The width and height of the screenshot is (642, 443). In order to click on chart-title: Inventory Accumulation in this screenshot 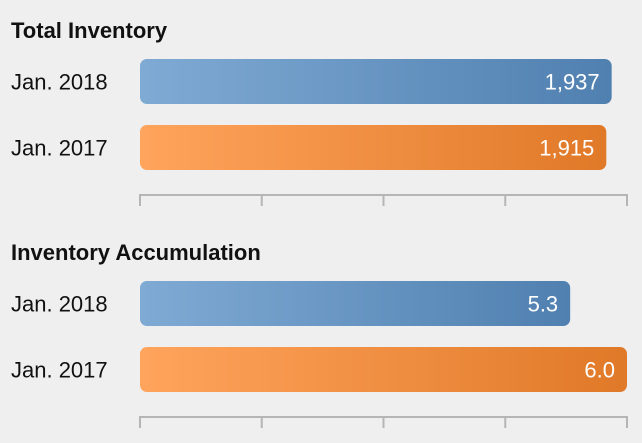, I will do `click(136, 252)`.